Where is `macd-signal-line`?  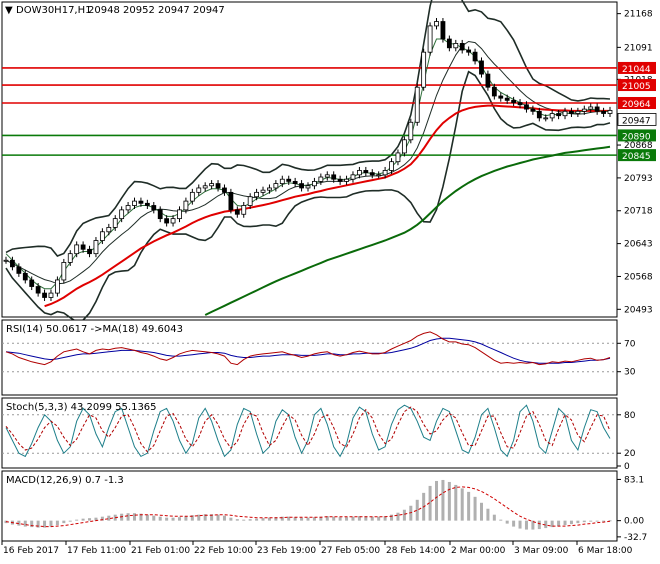
macd-signal-line is located at coordinates (308, 507).